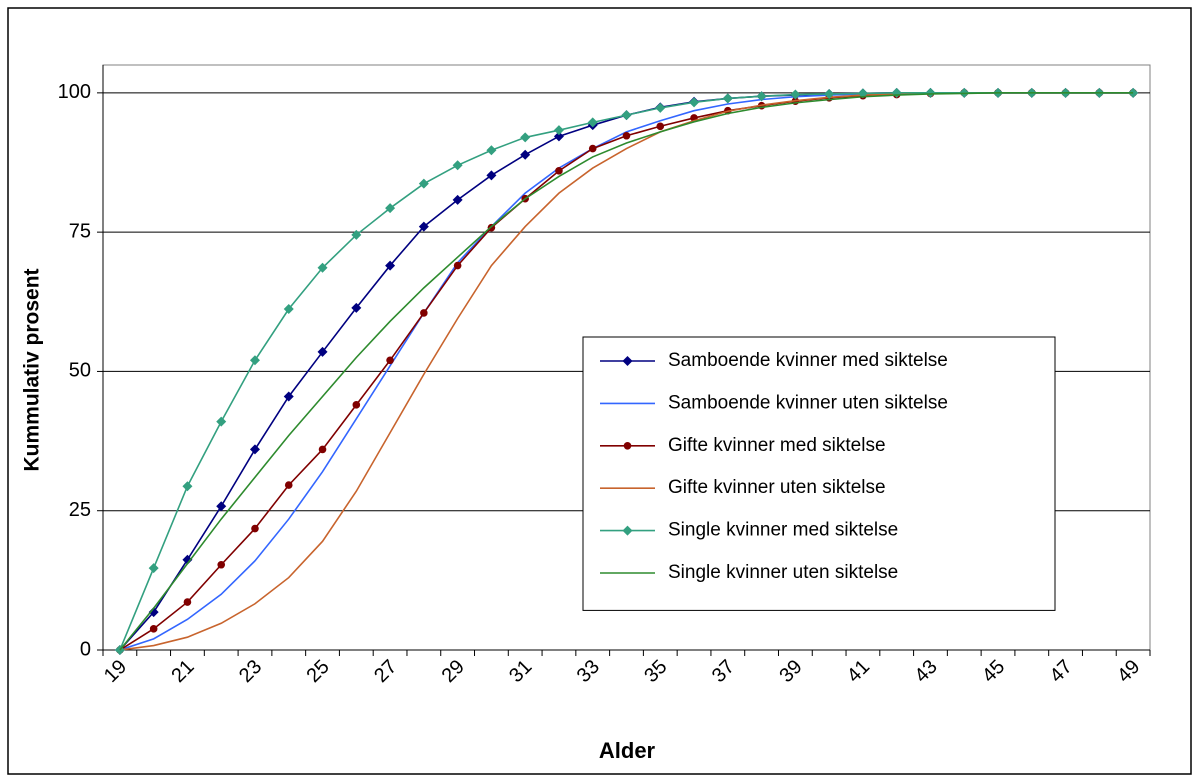  Describe the element at coordinates (819, 473) in the screenshot. I see `legend-box` at that location.